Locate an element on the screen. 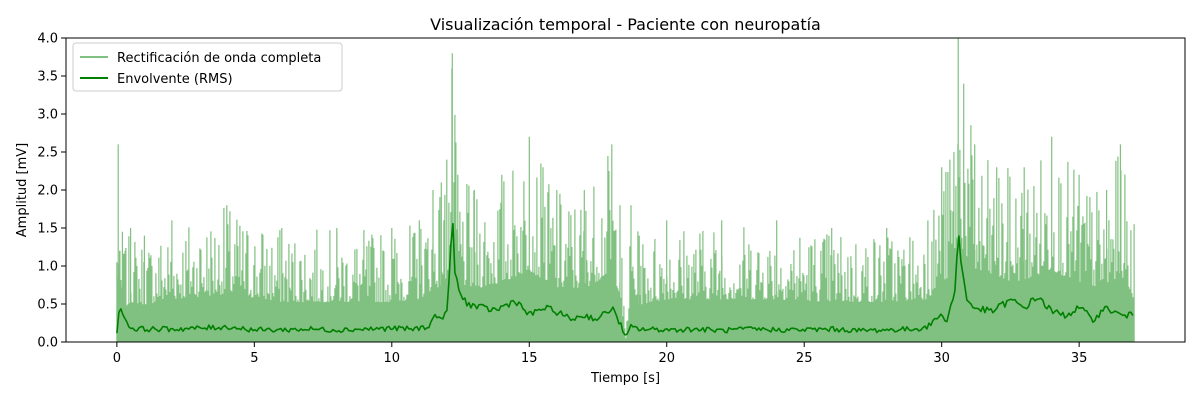 Image resolution: width=1200 pixels, height=400 pixels. y-tick-label: 4.0 is located at coordinates (47, 39).